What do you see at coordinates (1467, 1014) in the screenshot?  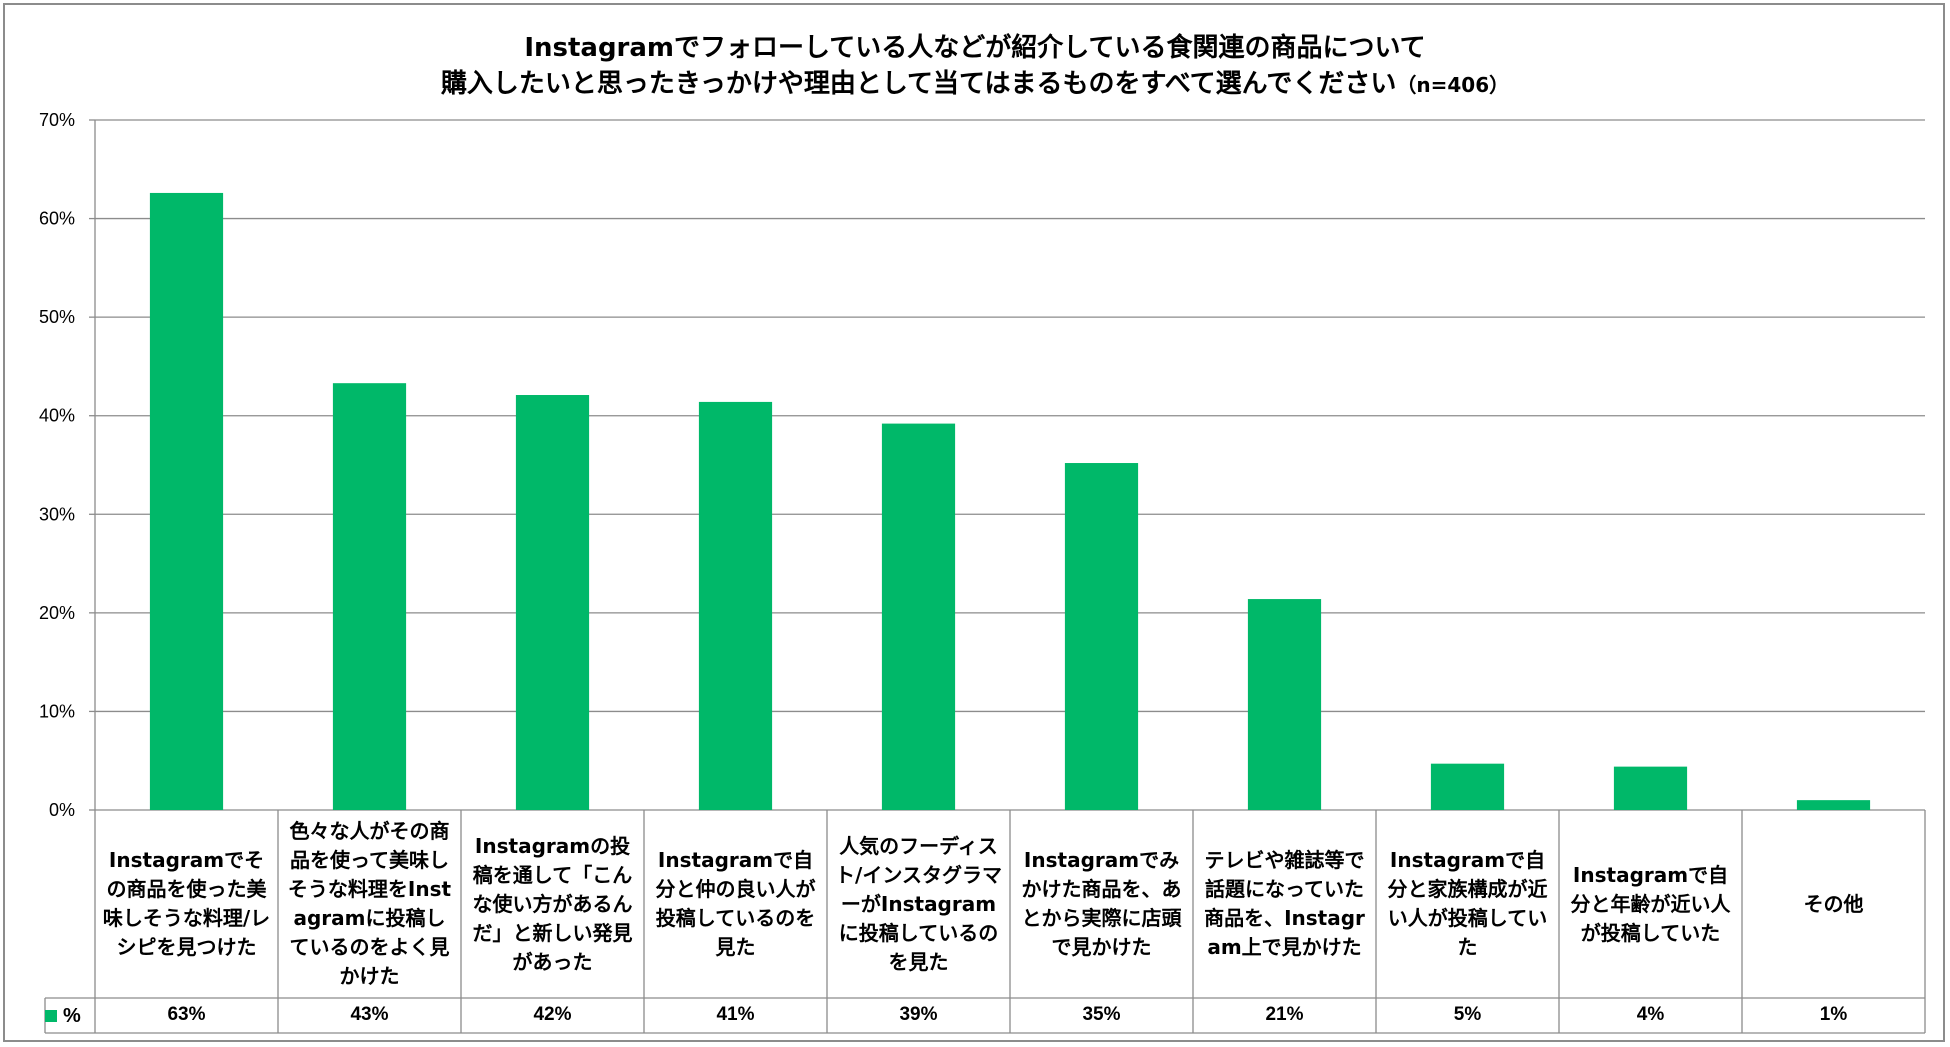 I see `value-label: 5%` at bounding box center [1467, 1014].